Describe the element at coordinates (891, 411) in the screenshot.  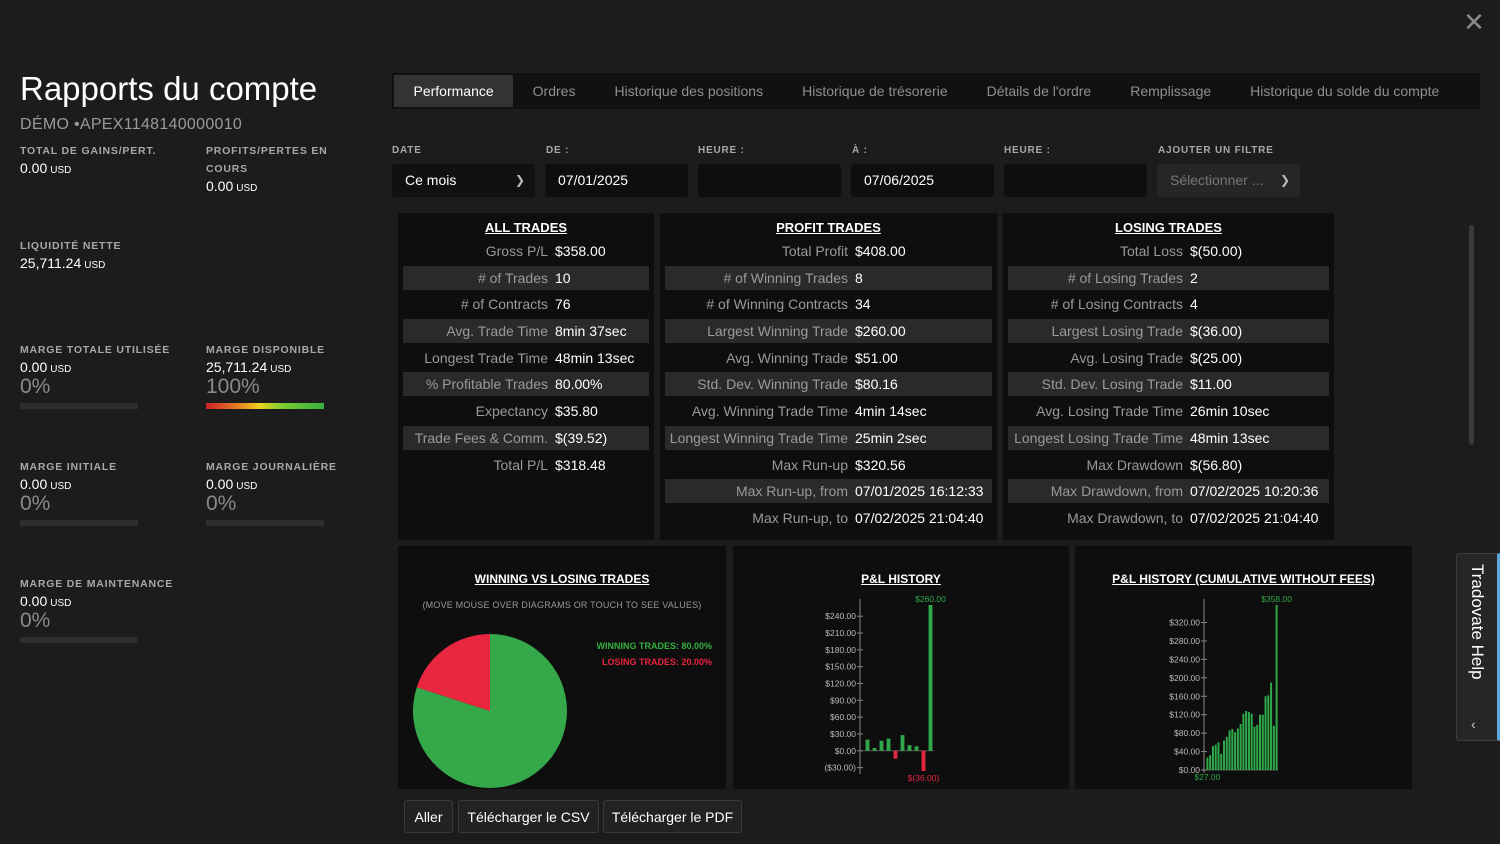
I see `stat-value: 4min 14sec` at that location.